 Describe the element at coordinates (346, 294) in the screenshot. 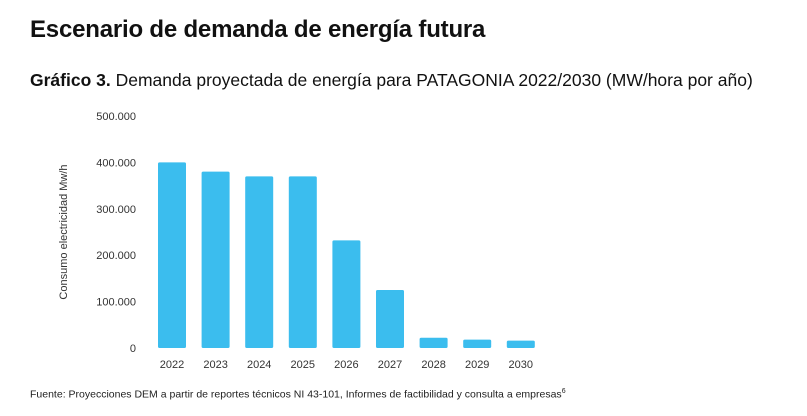

I see `bar-2026` at that location.